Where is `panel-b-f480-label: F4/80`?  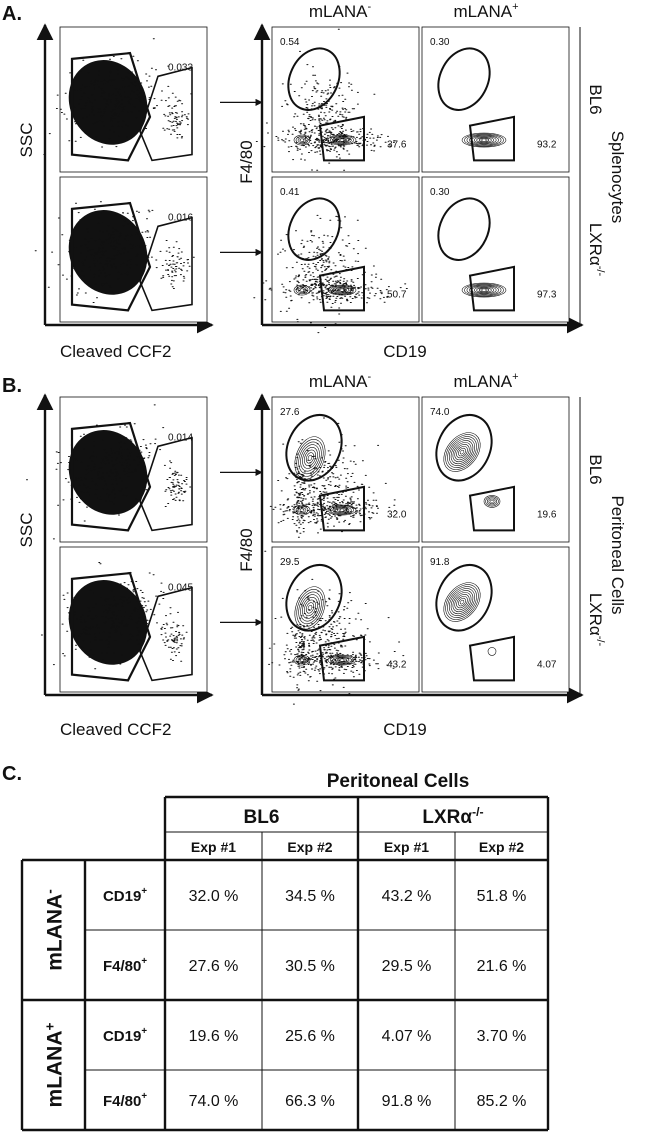
panel-b-f480-label: F4/80 is located at coordinates (246, 549).